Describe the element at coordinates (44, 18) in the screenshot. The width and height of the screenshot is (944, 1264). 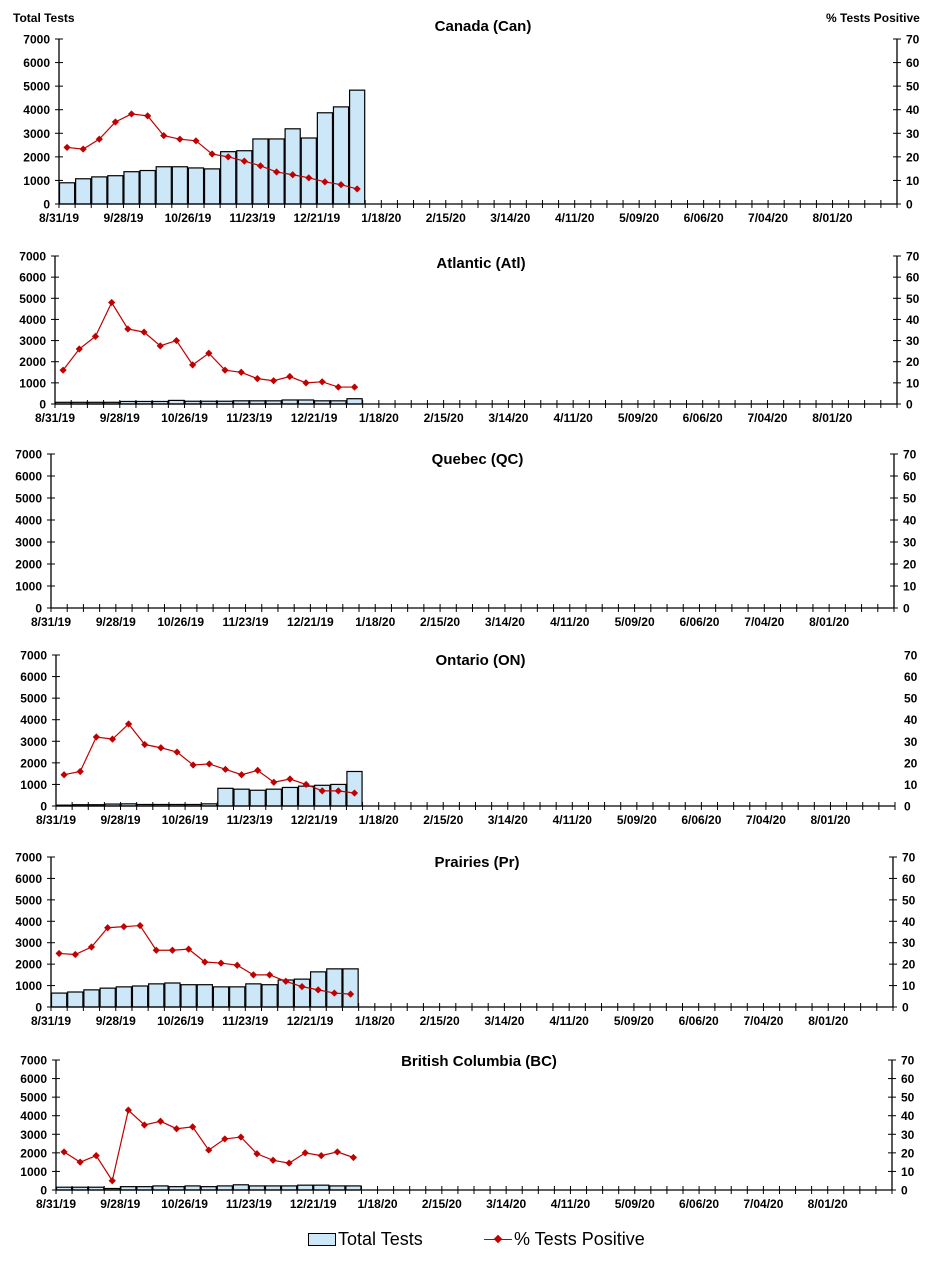
I see `left-axis-title: Total Tests` at that location.